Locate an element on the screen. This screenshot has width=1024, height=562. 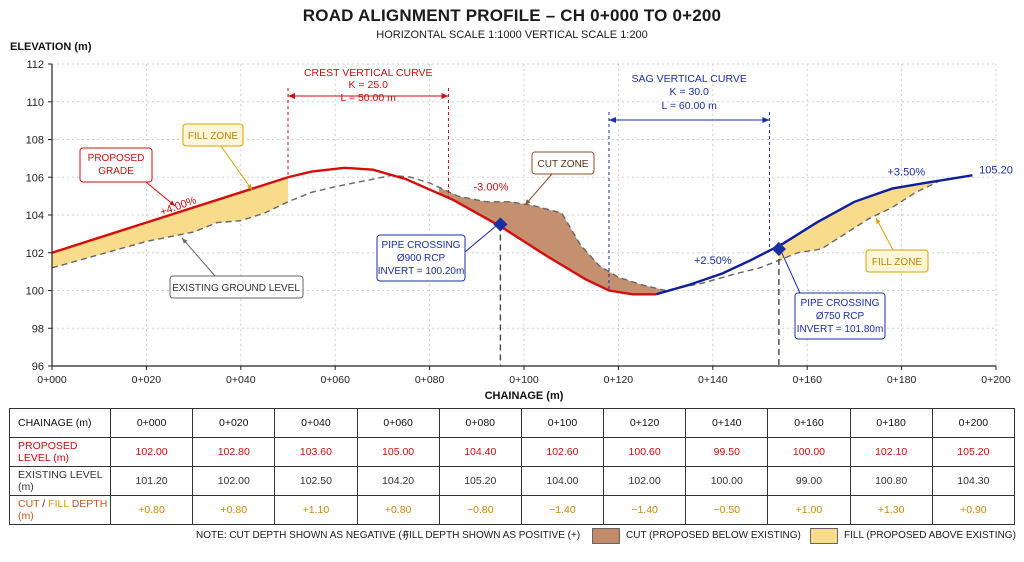
vertical-curve-length: L = 60.00 m is located at coordinates (690, 106).